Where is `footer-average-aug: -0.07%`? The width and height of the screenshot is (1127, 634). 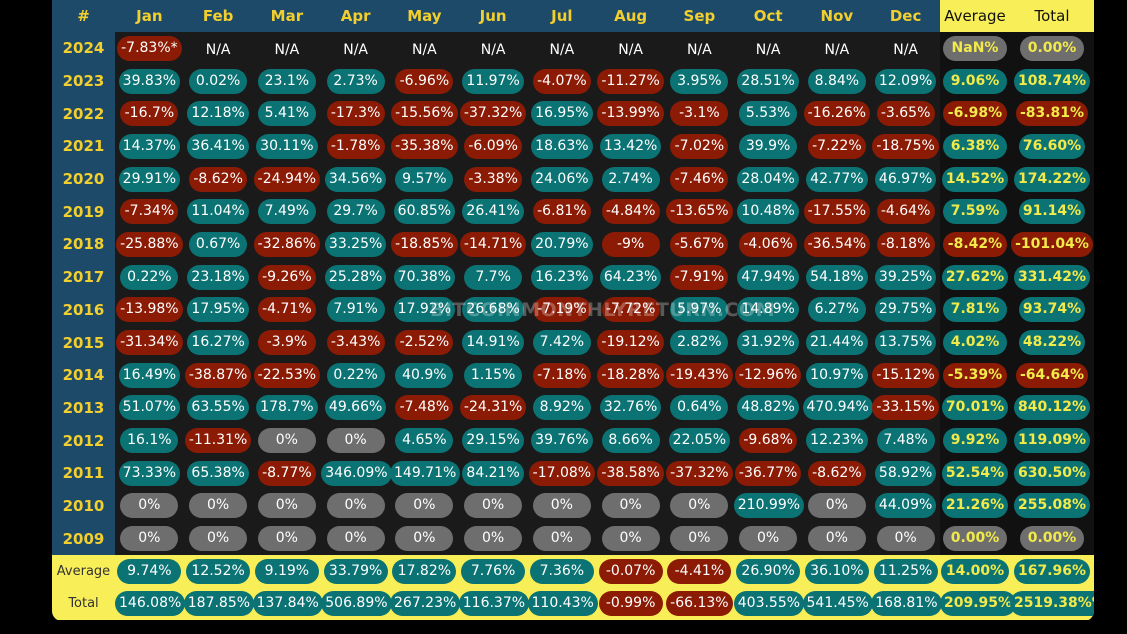 footer-average-aug: -0.07% is located at coordinates (630, 571).